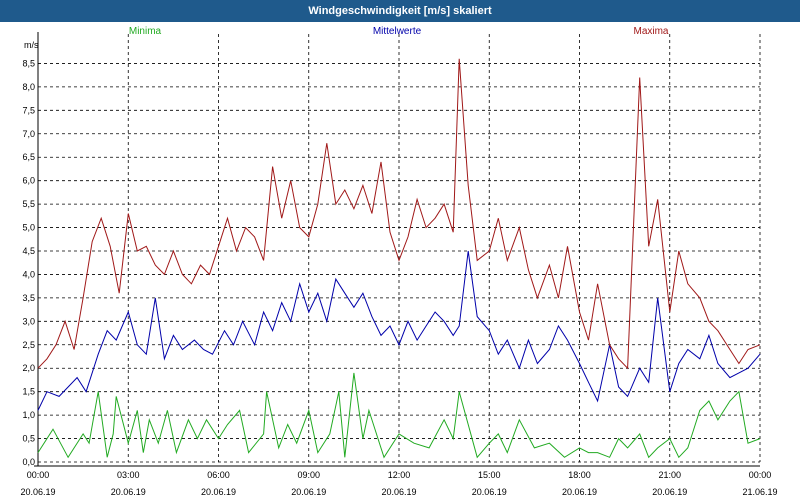  Describe the element at coordinates (308, 475) in the screenshot. I see `x-tick-time: 09:00` at that location.